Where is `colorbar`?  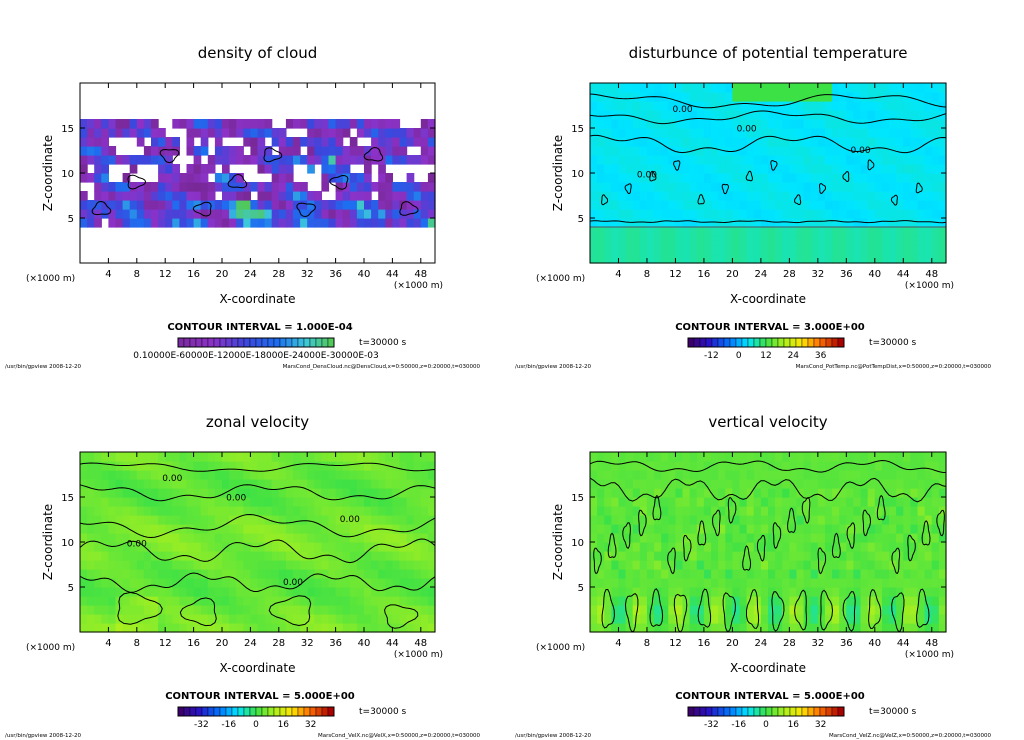
colorbar is located at coordinates (766, 342).